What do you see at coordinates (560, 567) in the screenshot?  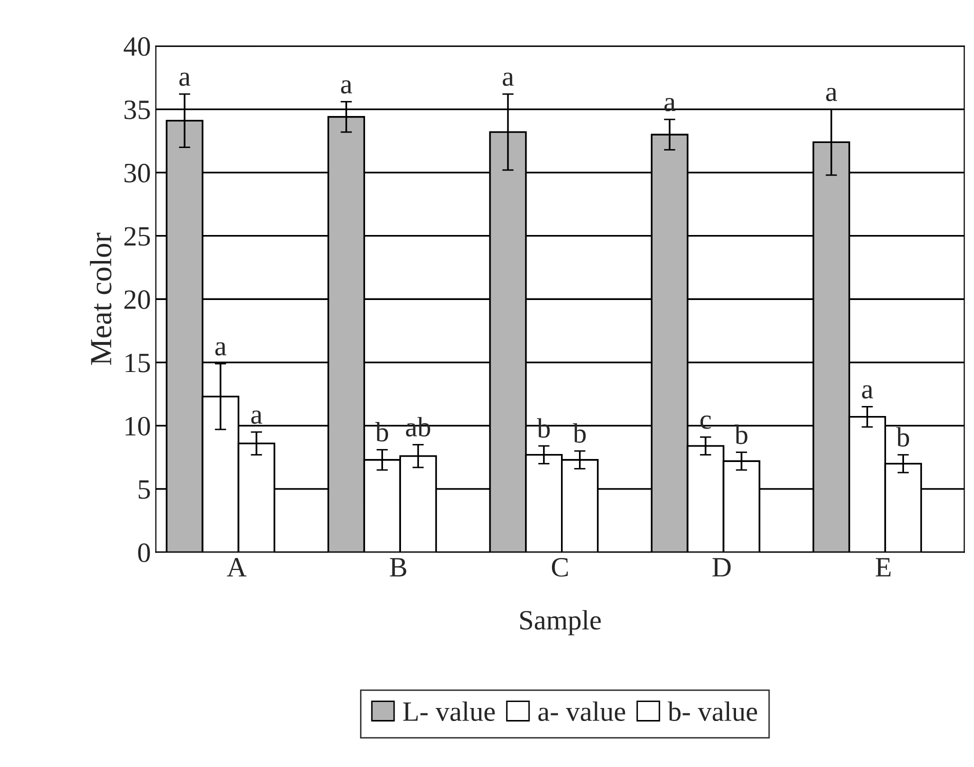 I see `x-tick-label: C` at bounding box center [560, 567].